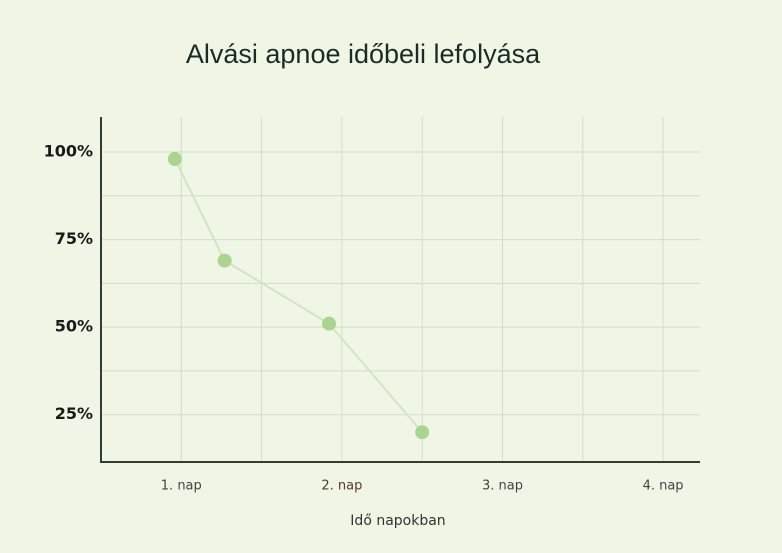 The height and width of the screenshot is (553, 782). I want to click on y-tick-label: 100%, so click(68, 151).